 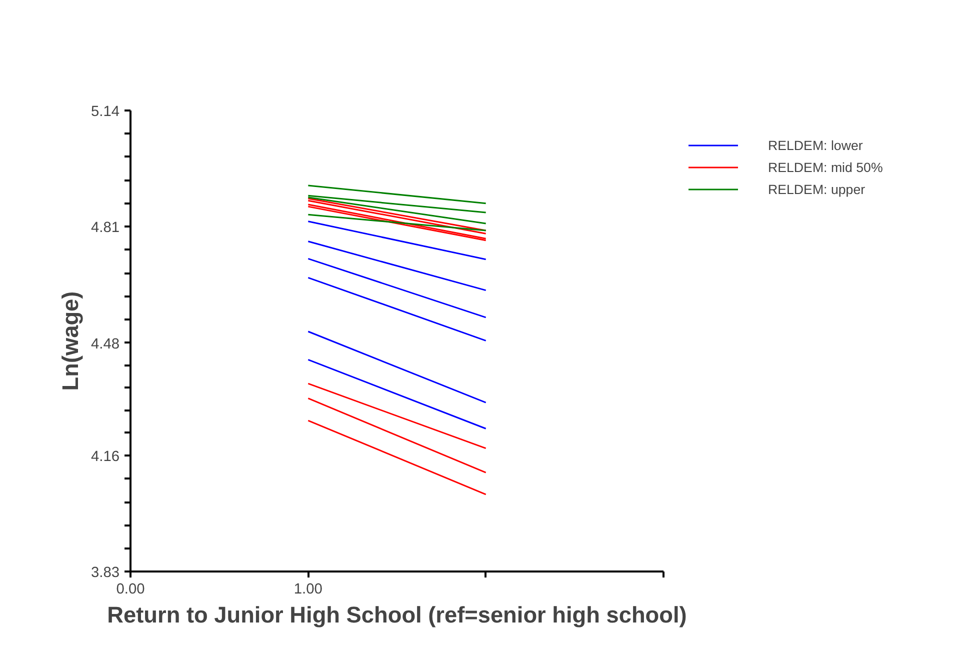 What do you see at coordinates (105, 456) in the screenshot?
I see `y-tick-label: 4.16` at bounding box center [105, 456].